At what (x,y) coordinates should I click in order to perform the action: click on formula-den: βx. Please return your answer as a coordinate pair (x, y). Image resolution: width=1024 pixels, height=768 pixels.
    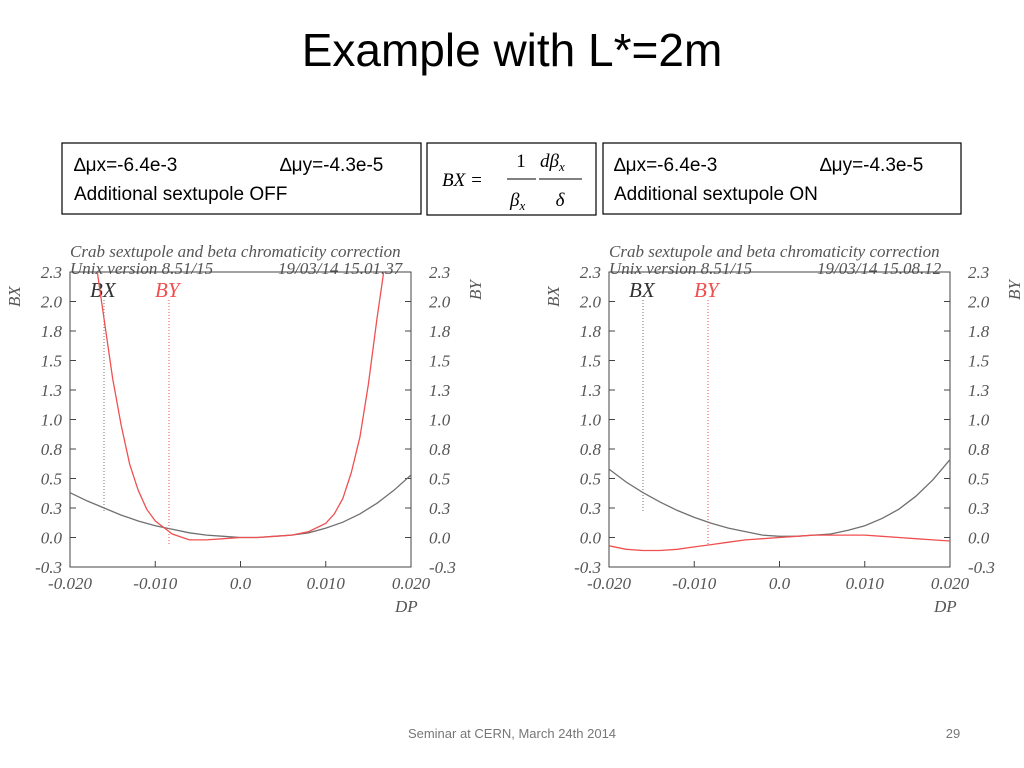
    Looking at the image, I should click on (517, 201).